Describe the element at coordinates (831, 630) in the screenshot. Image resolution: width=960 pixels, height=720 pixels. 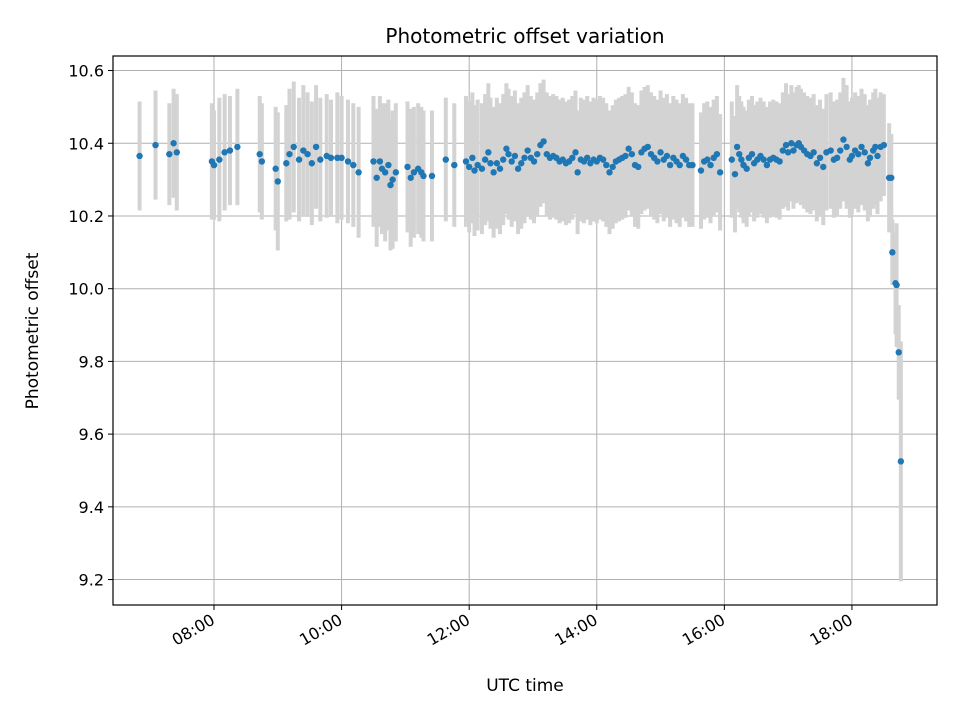
I see `x-tick-label: 18:00` at that location.